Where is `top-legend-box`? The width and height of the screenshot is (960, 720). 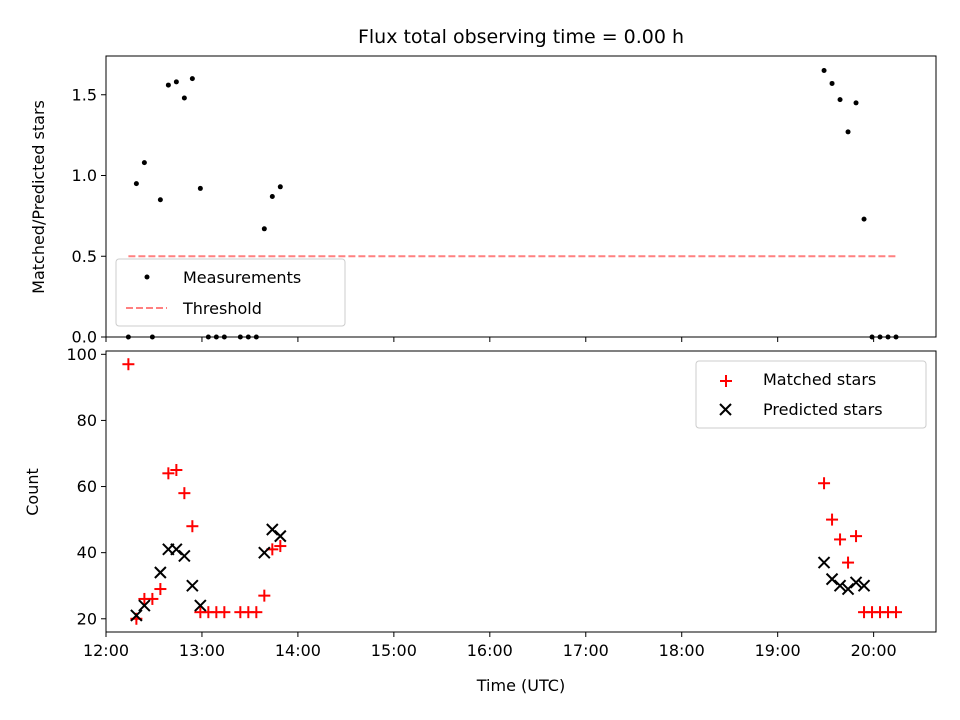
top-legend-box is located at coordinates (230, 292).